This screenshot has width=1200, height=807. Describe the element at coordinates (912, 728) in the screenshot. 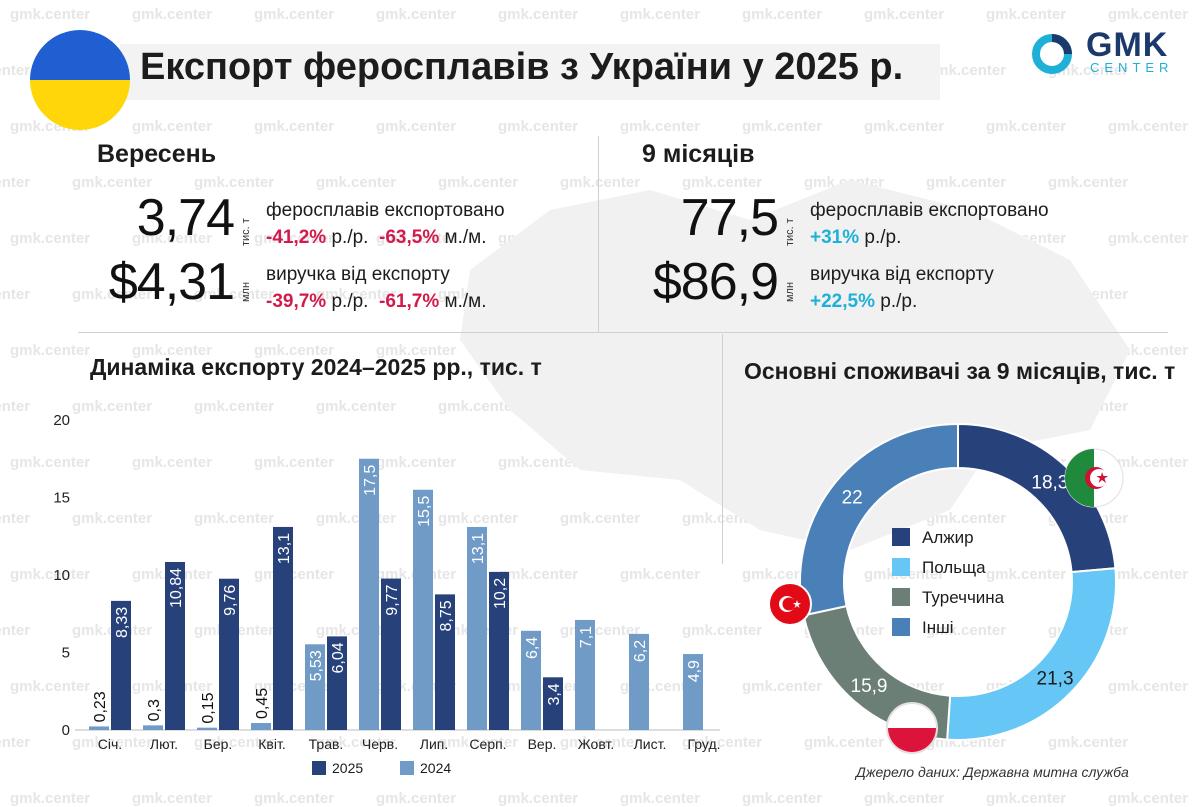

I see `poland-flag-icon` at that location.